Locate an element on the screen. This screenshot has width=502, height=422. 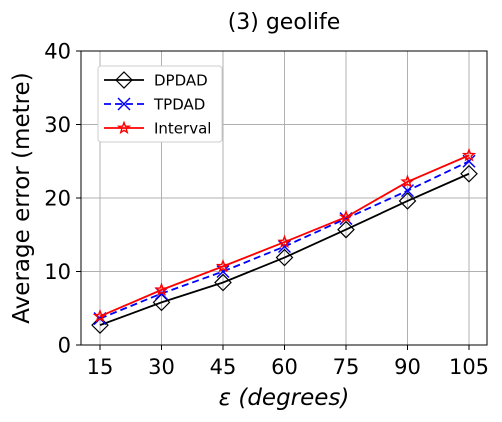
x-axis-title: ε (degrees) is located at coordinates (284, 398).